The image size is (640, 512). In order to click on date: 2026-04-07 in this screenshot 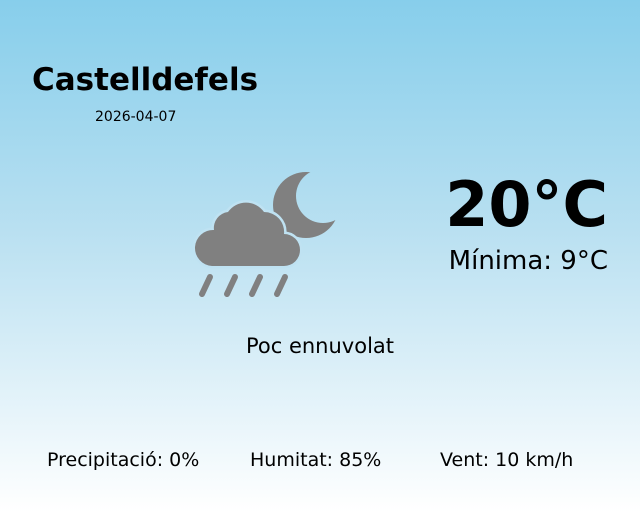, I will do `click(136, 117)`.